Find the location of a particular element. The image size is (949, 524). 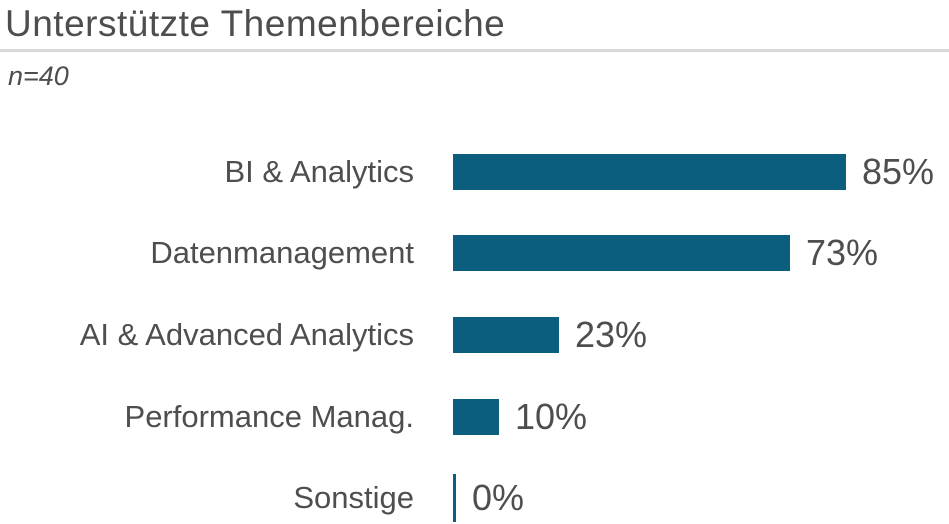

title-divider is located at coordinates (474, 50).